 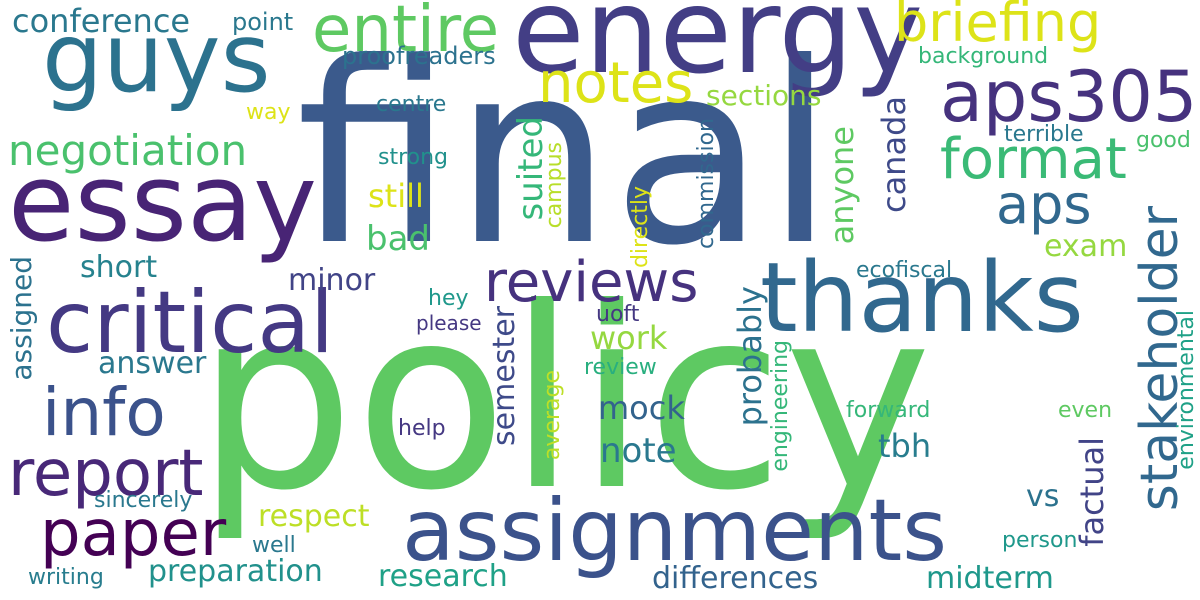 I want to click on word-please: please, so click(x=449, y=323).